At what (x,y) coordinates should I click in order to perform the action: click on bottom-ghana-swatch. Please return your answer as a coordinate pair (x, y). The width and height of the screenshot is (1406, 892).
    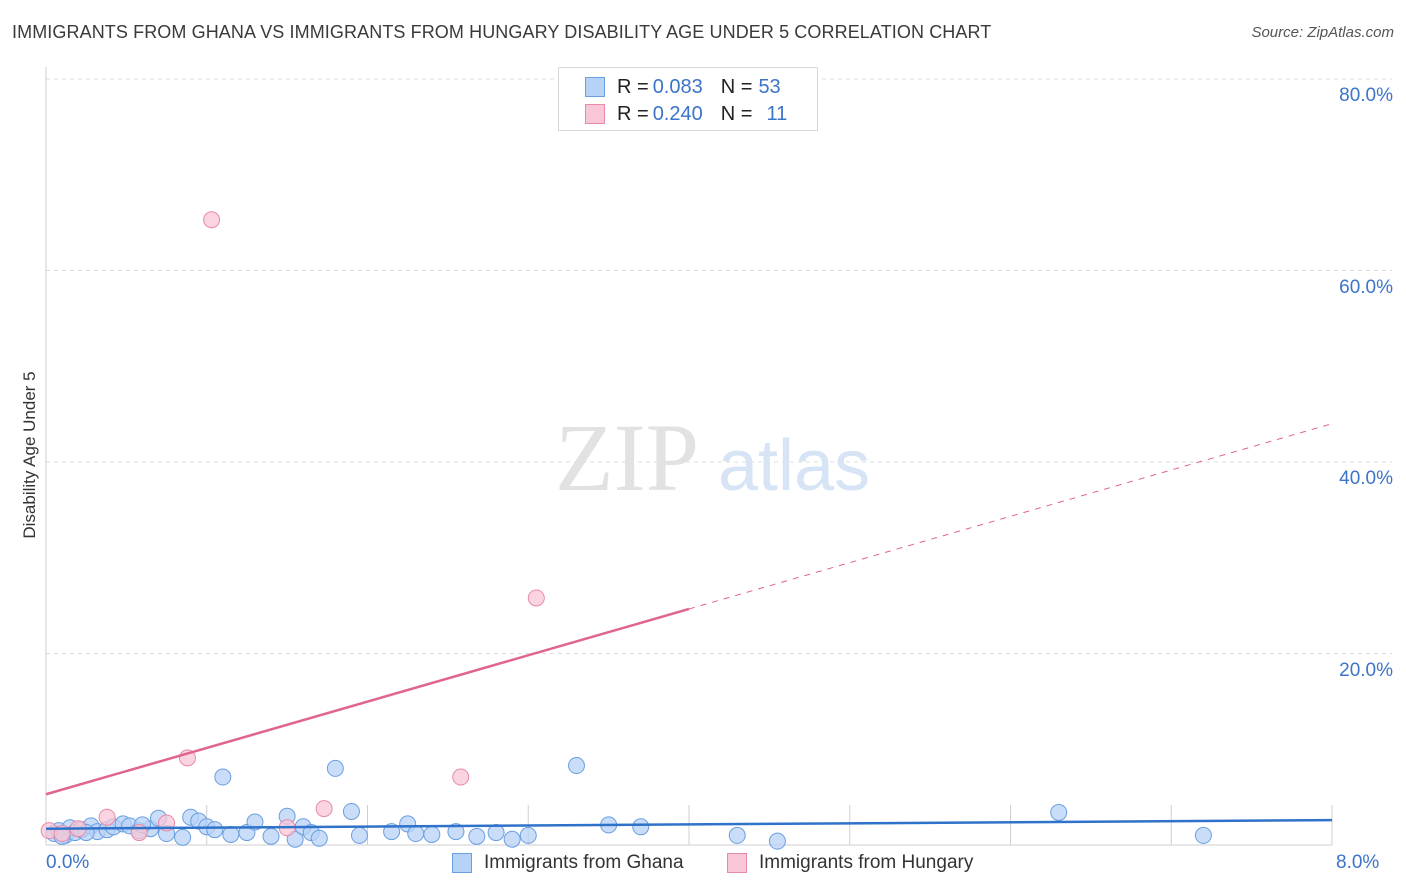
    Looking at the image, I should click on (462, 863).